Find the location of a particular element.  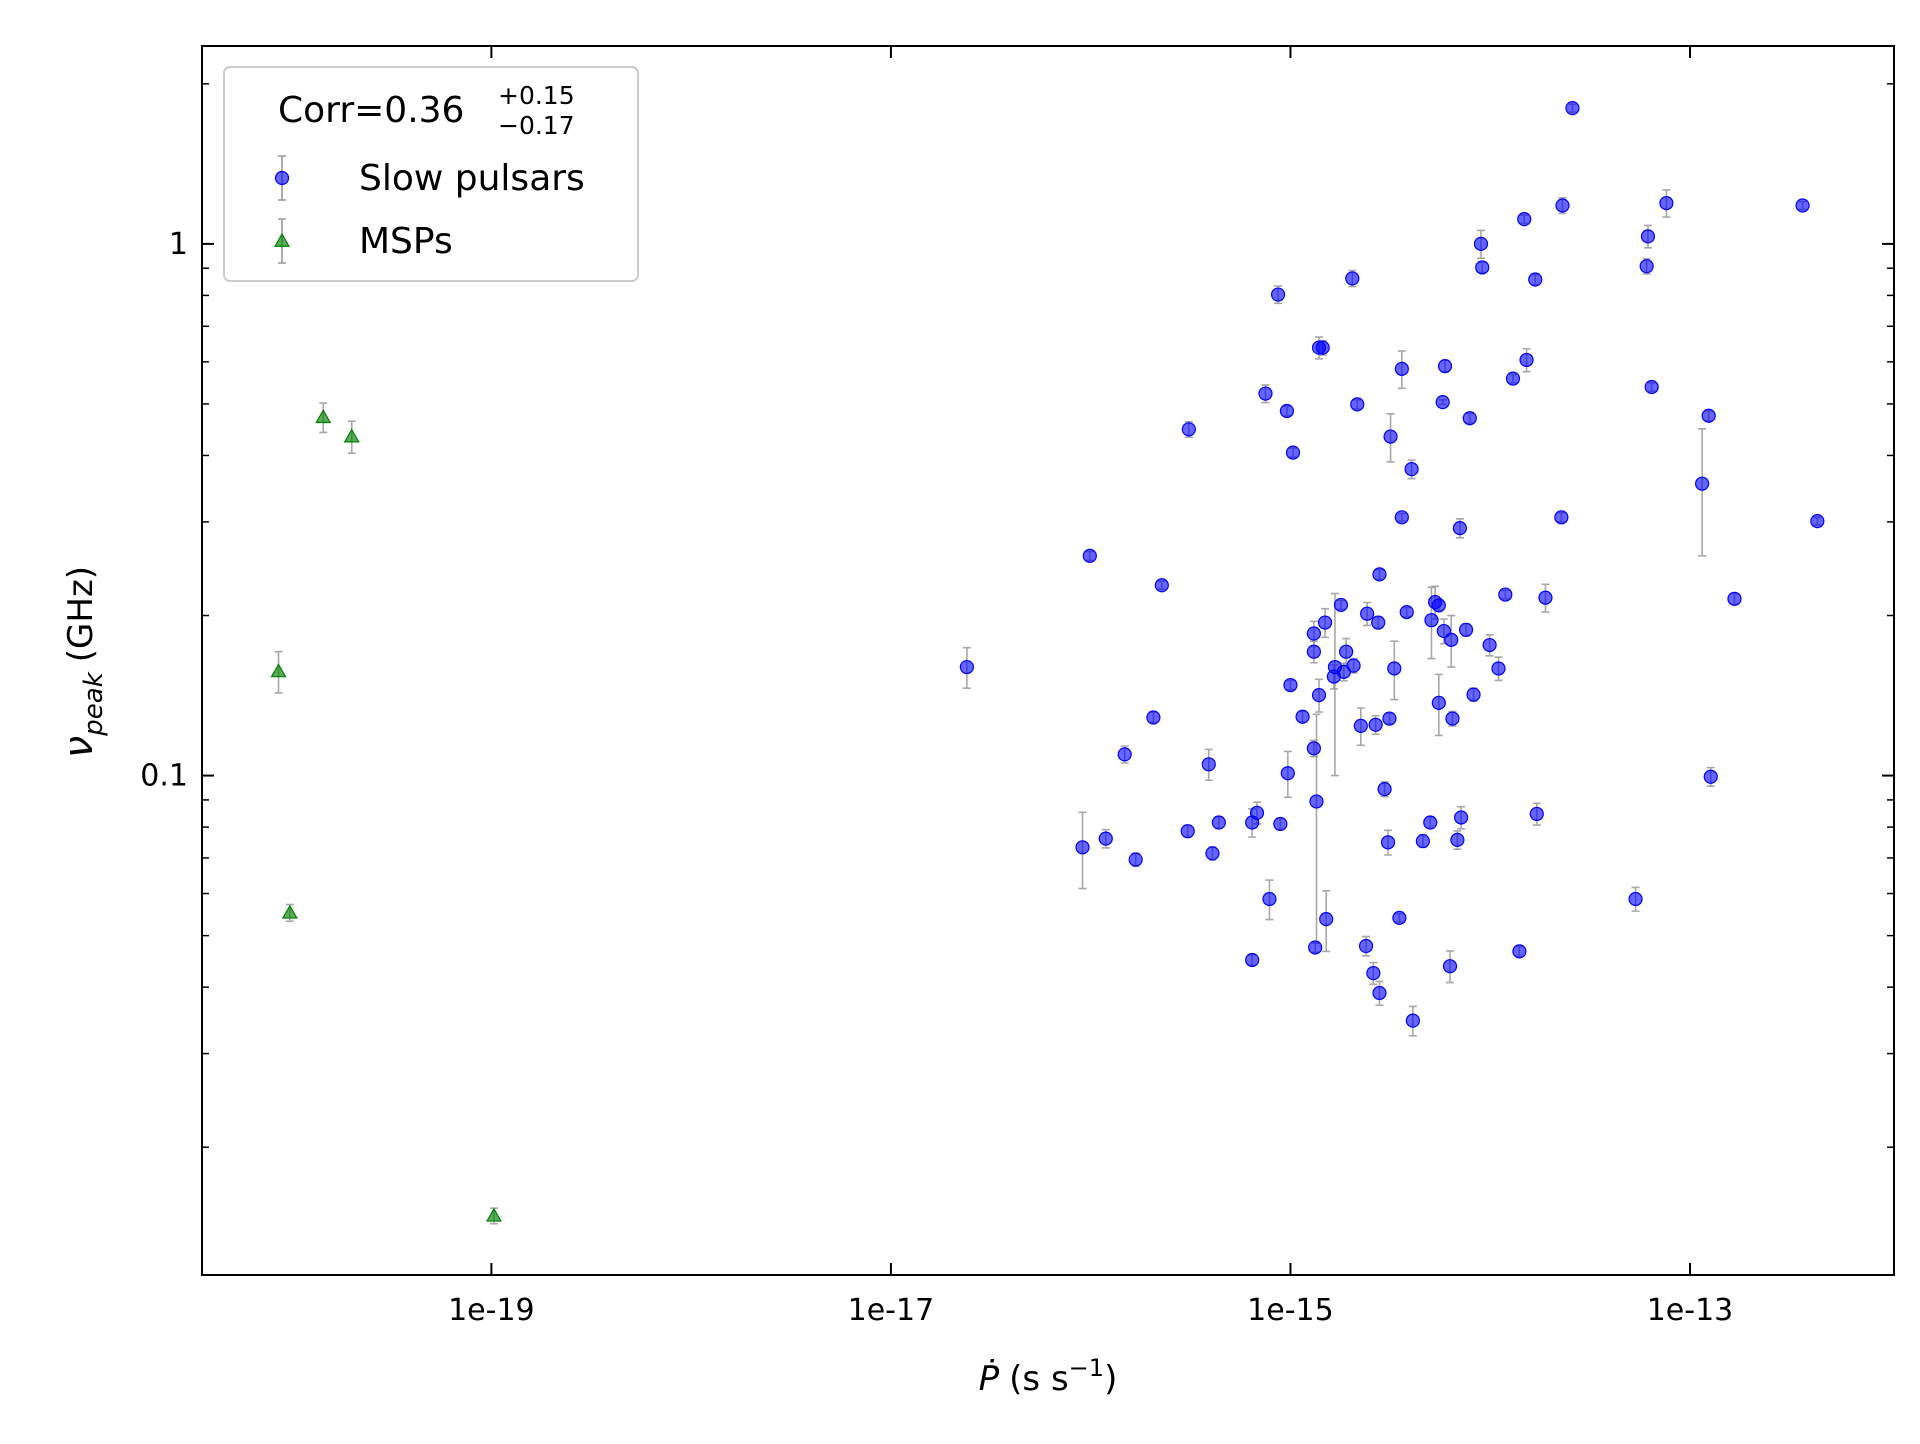

x-label-unit: (s s is located at coordinates (1039, 1379).